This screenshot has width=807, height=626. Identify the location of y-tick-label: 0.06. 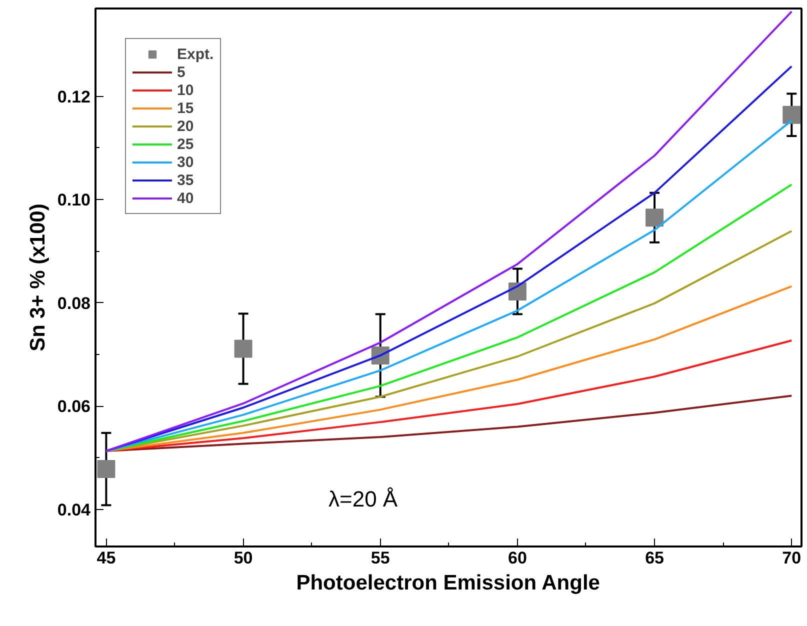
(74, 406).